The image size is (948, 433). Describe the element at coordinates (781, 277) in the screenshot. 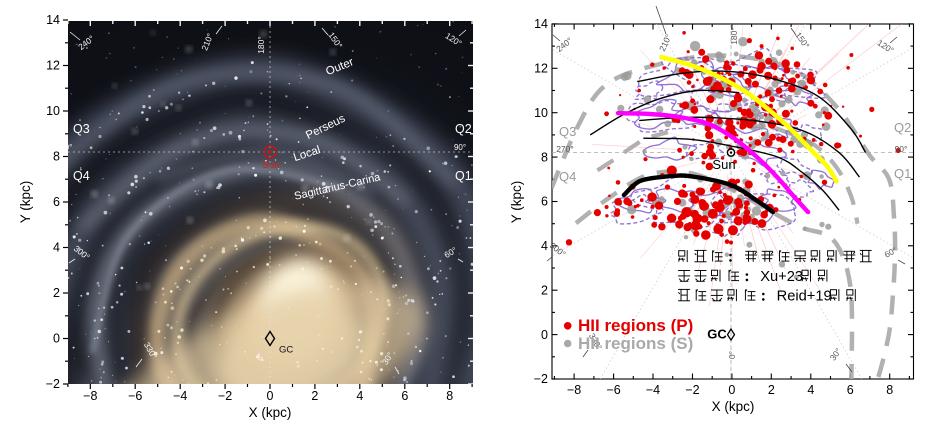

I see `svg-text: Xu+23` at that location.